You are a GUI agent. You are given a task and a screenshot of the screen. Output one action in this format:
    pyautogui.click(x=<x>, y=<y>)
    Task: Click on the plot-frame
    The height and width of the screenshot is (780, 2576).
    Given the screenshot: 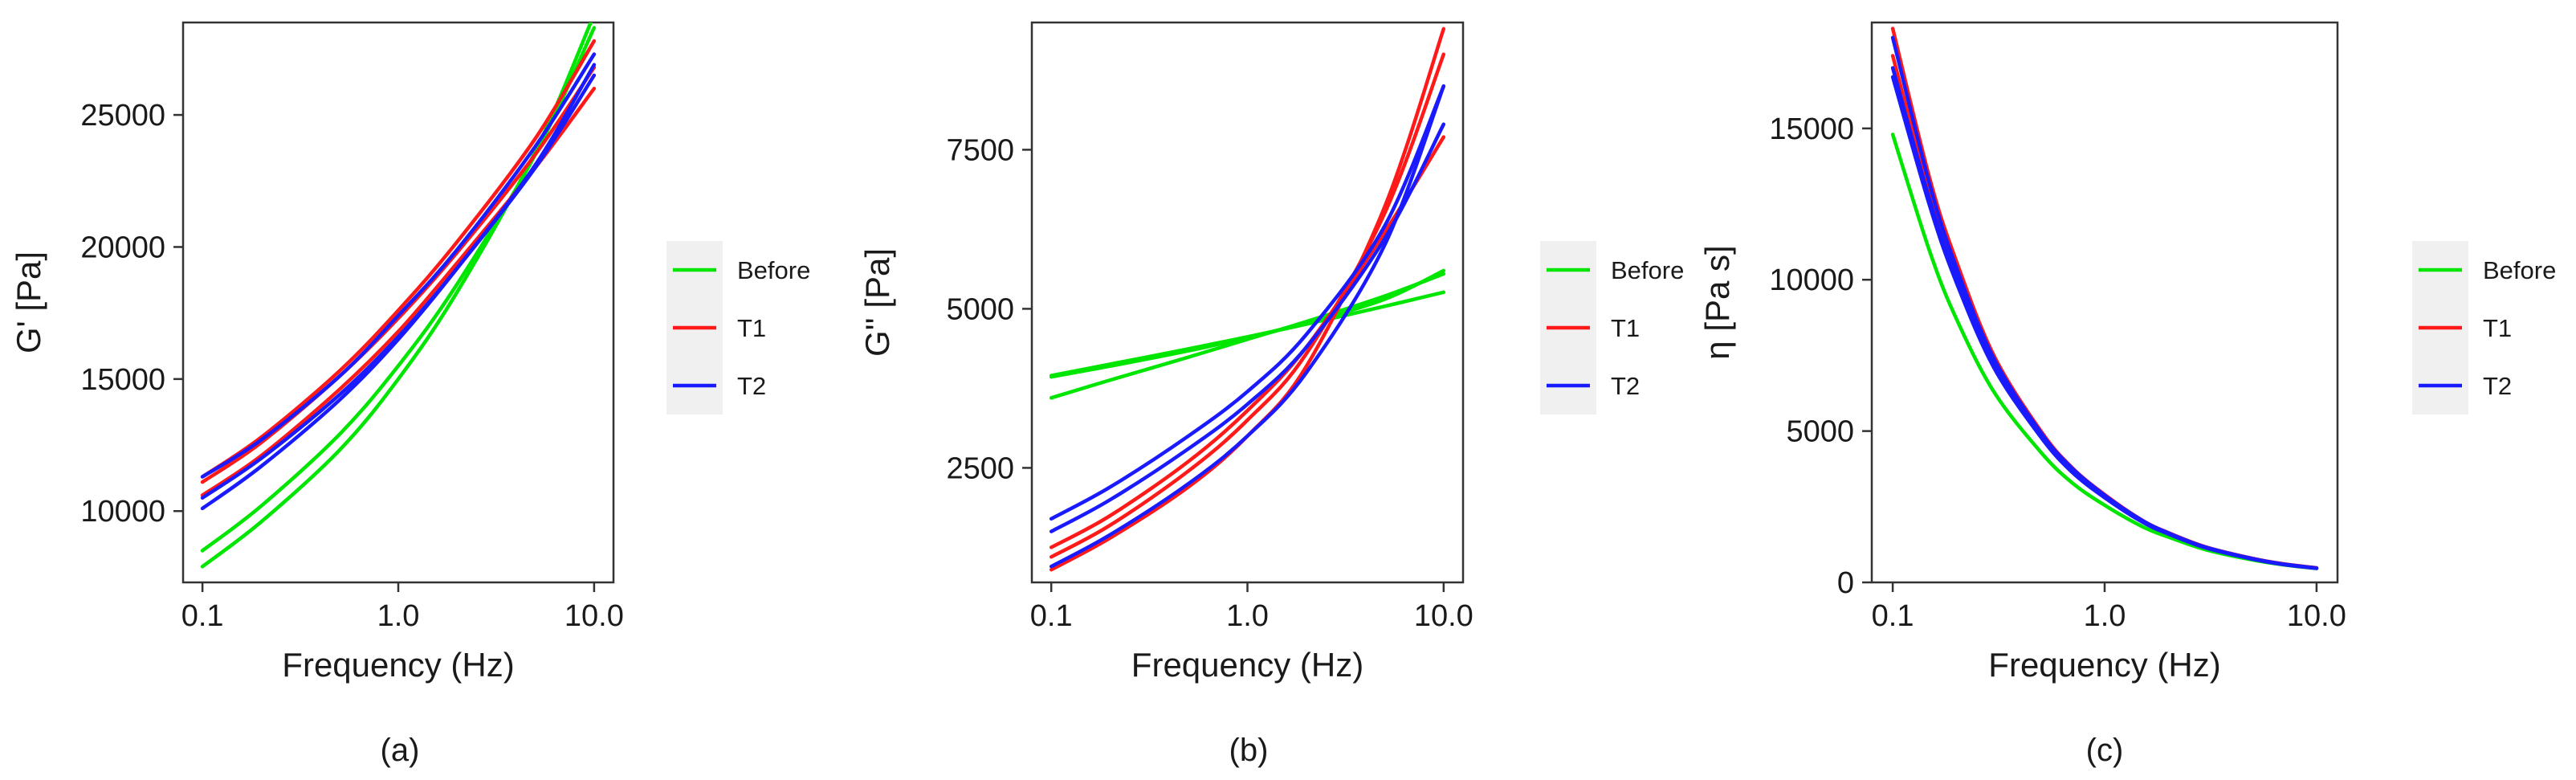 What is the action you would take?
    pyautogui.click(x=398, y=302)
    